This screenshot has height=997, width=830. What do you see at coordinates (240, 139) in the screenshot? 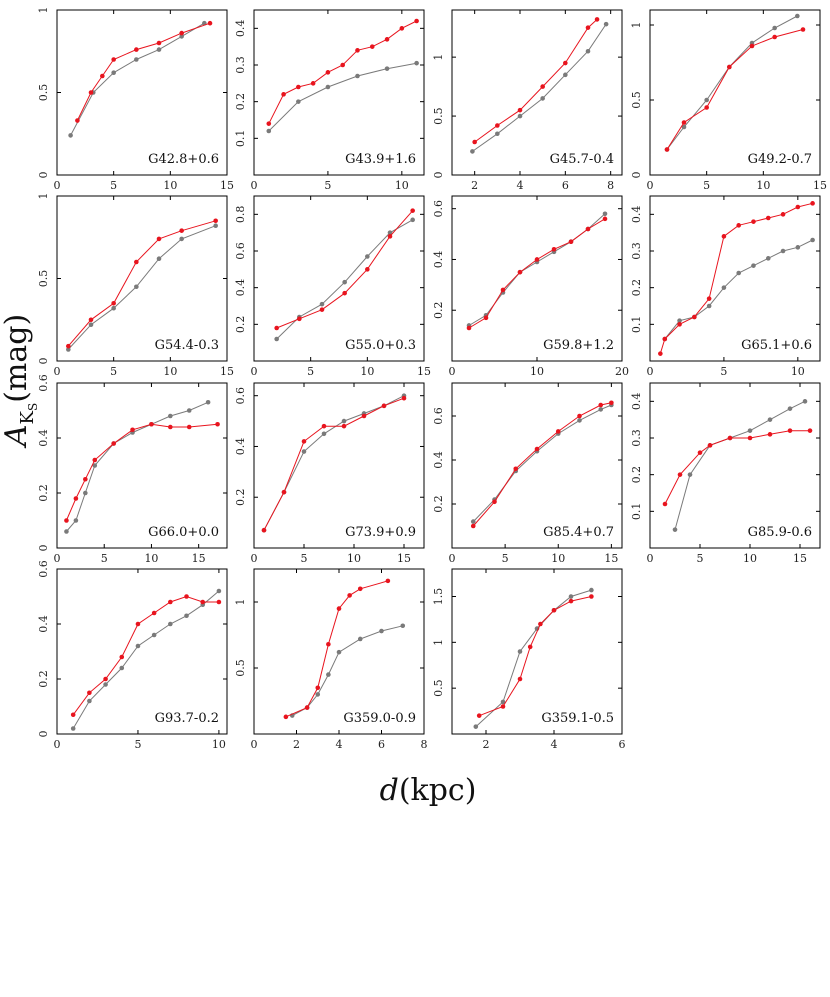
I see `y-tick-label: 0.1` at bounding box center [240, 139].